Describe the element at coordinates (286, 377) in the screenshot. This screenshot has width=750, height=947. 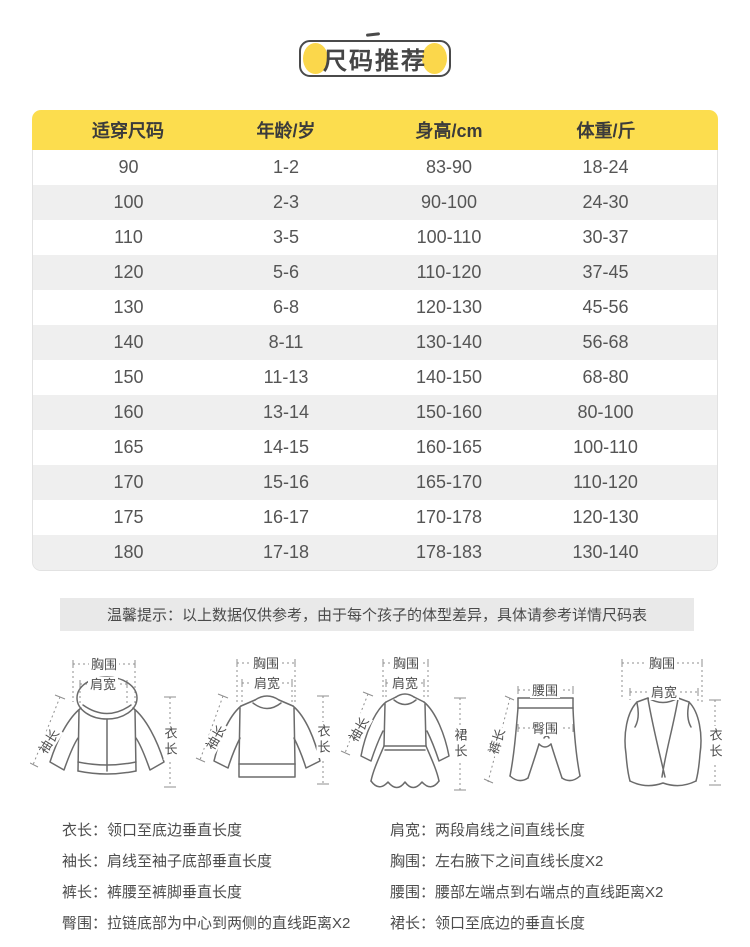
I see `table-cell: 11-13` at that location.